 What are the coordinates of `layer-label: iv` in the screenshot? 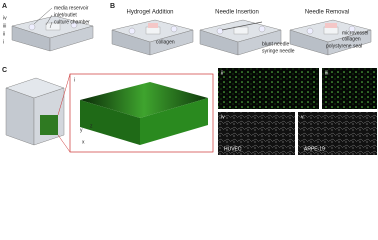 It's located at (5, 18).